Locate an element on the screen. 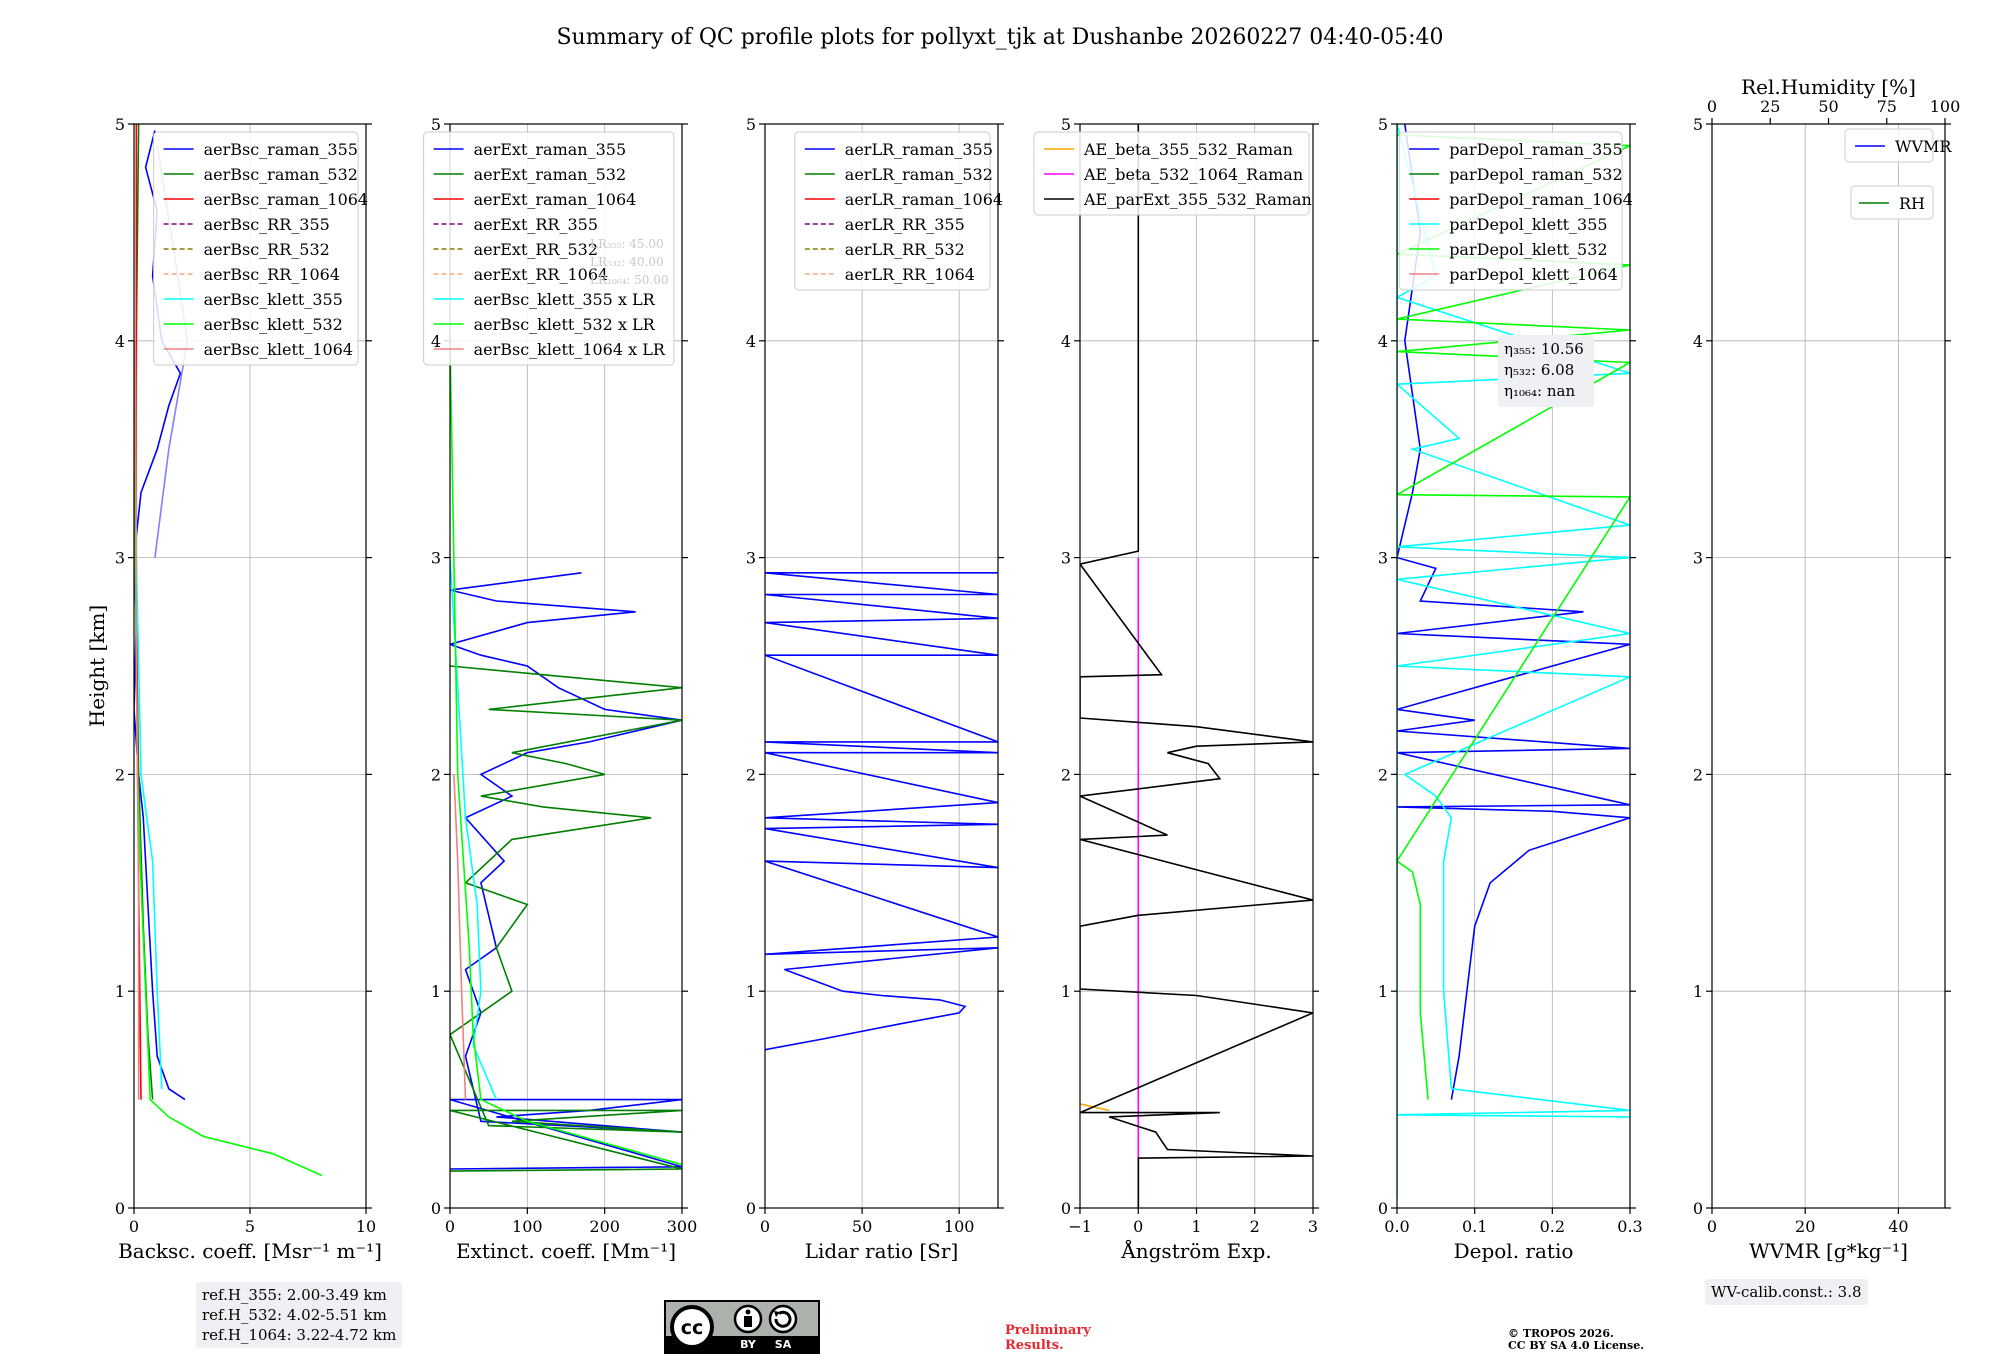 The width and height of the screenshot is (2000, 1360). legend-label-ae: AE_beta_355_532_Raman is located at coordinates (1188, 149).